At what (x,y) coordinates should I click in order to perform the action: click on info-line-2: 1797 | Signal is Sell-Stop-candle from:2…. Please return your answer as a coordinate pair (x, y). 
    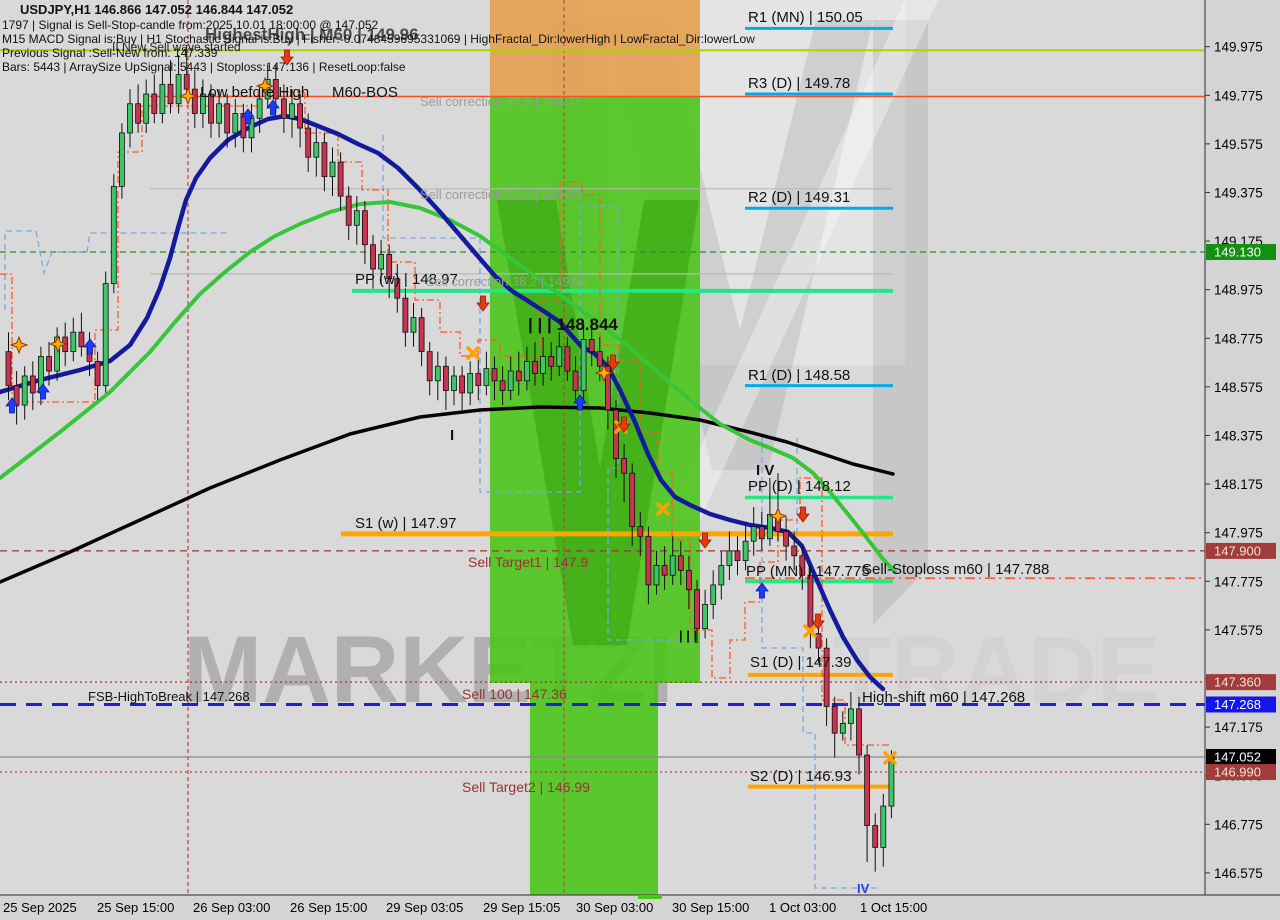
    Looking at the image, I should click on (190, 25).